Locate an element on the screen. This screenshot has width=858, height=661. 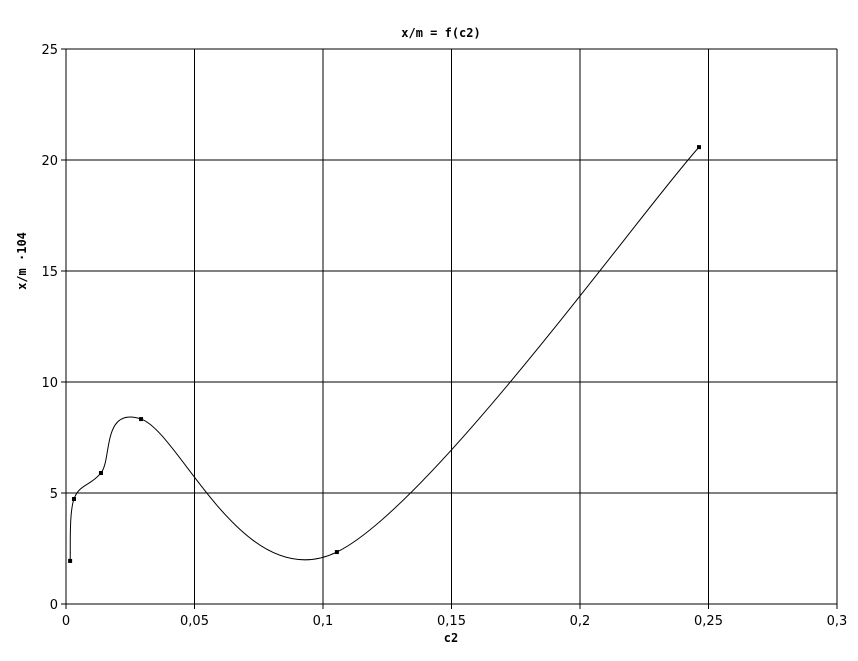
y-axis-label: x/m ·104 is located at coordinates (22, 261).